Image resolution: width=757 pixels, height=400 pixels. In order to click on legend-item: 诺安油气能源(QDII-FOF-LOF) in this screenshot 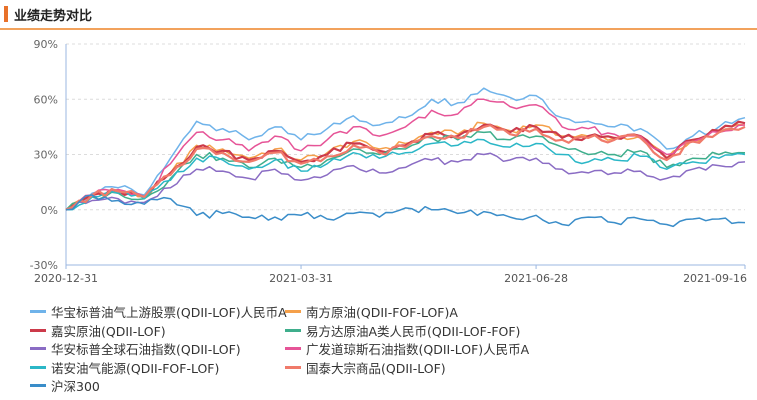, I will do `click(124, 367)`.